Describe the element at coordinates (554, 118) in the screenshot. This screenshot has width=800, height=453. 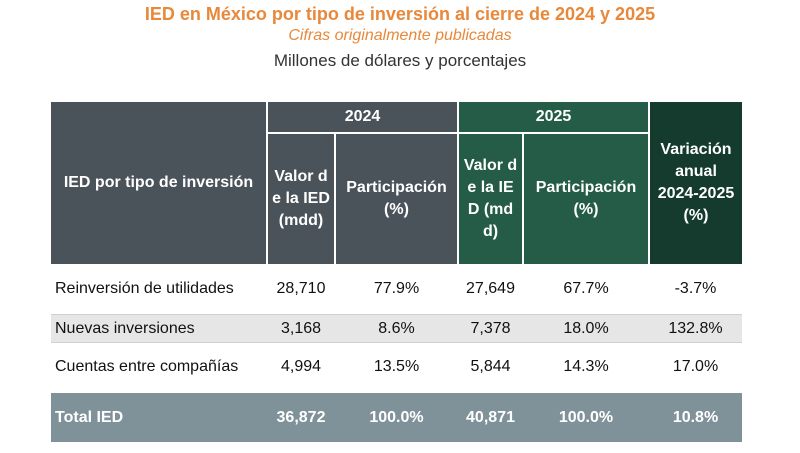
I see `col-header-2025: 2025` at that location.